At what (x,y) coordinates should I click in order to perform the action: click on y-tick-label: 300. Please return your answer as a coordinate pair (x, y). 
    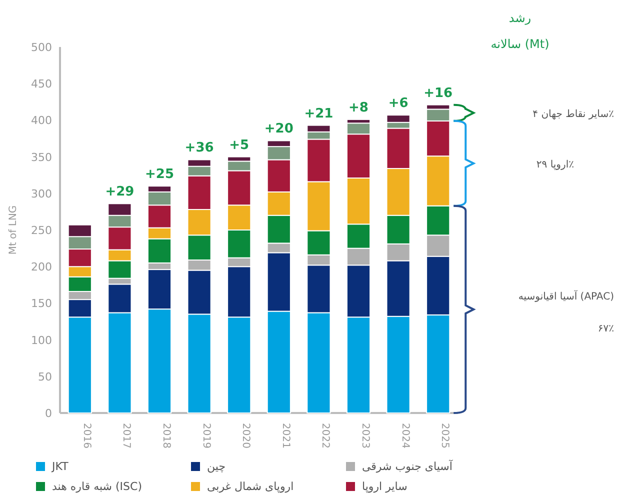
    Looking at the image, I should click on (41, 193).